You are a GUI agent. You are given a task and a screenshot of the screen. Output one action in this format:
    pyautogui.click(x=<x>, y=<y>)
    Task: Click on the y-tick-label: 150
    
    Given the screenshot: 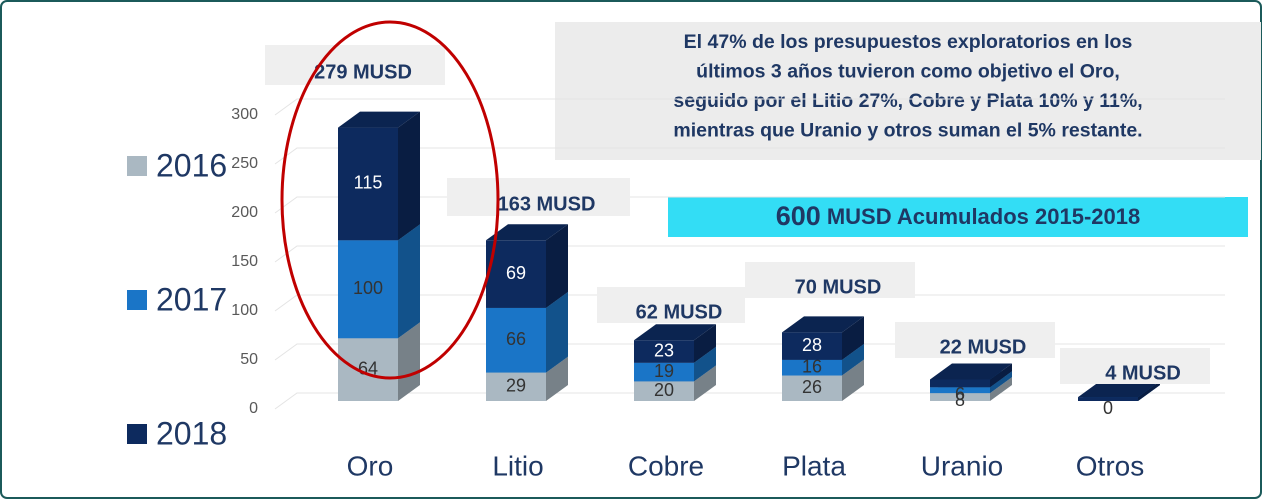 What is the action you would take?
    pyautogui.click(x=244, y=261)
    